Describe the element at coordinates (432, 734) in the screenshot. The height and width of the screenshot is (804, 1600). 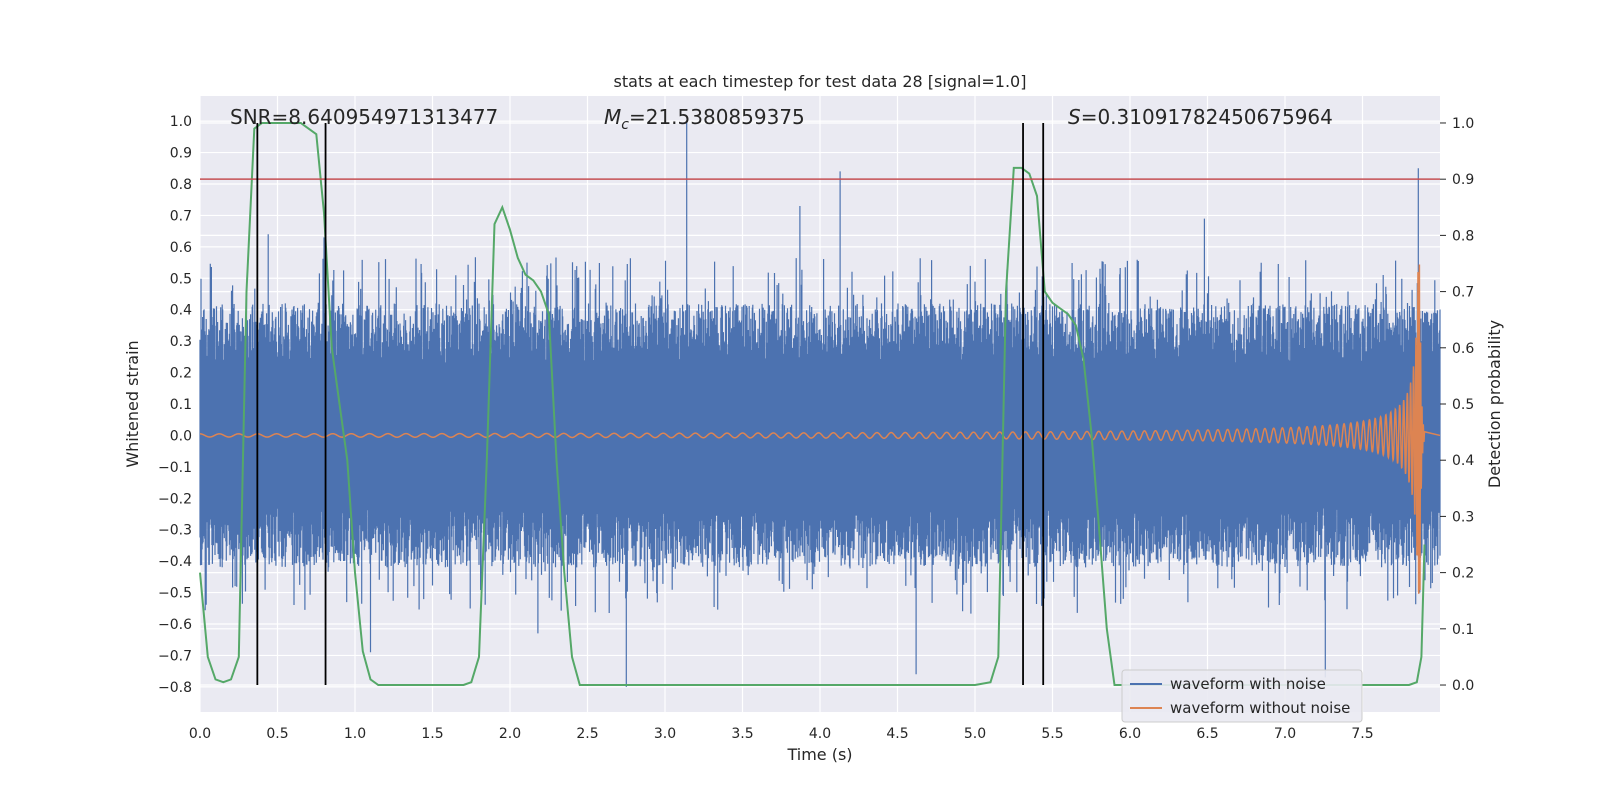
I see `x-tick-label: 1.5` at that location.